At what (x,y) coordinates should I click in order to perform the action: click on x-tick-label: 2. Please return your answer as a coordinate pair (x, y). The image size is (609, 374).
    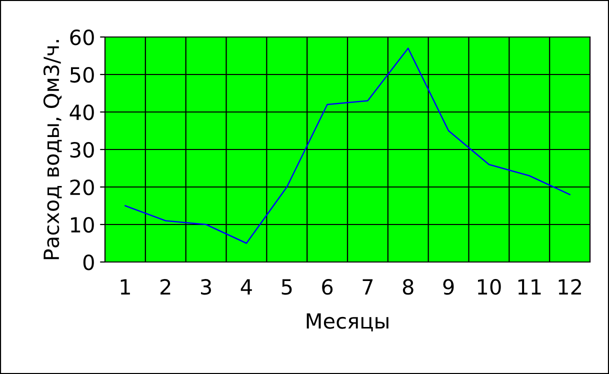
    Looking at the image, I should click on (165, 286).